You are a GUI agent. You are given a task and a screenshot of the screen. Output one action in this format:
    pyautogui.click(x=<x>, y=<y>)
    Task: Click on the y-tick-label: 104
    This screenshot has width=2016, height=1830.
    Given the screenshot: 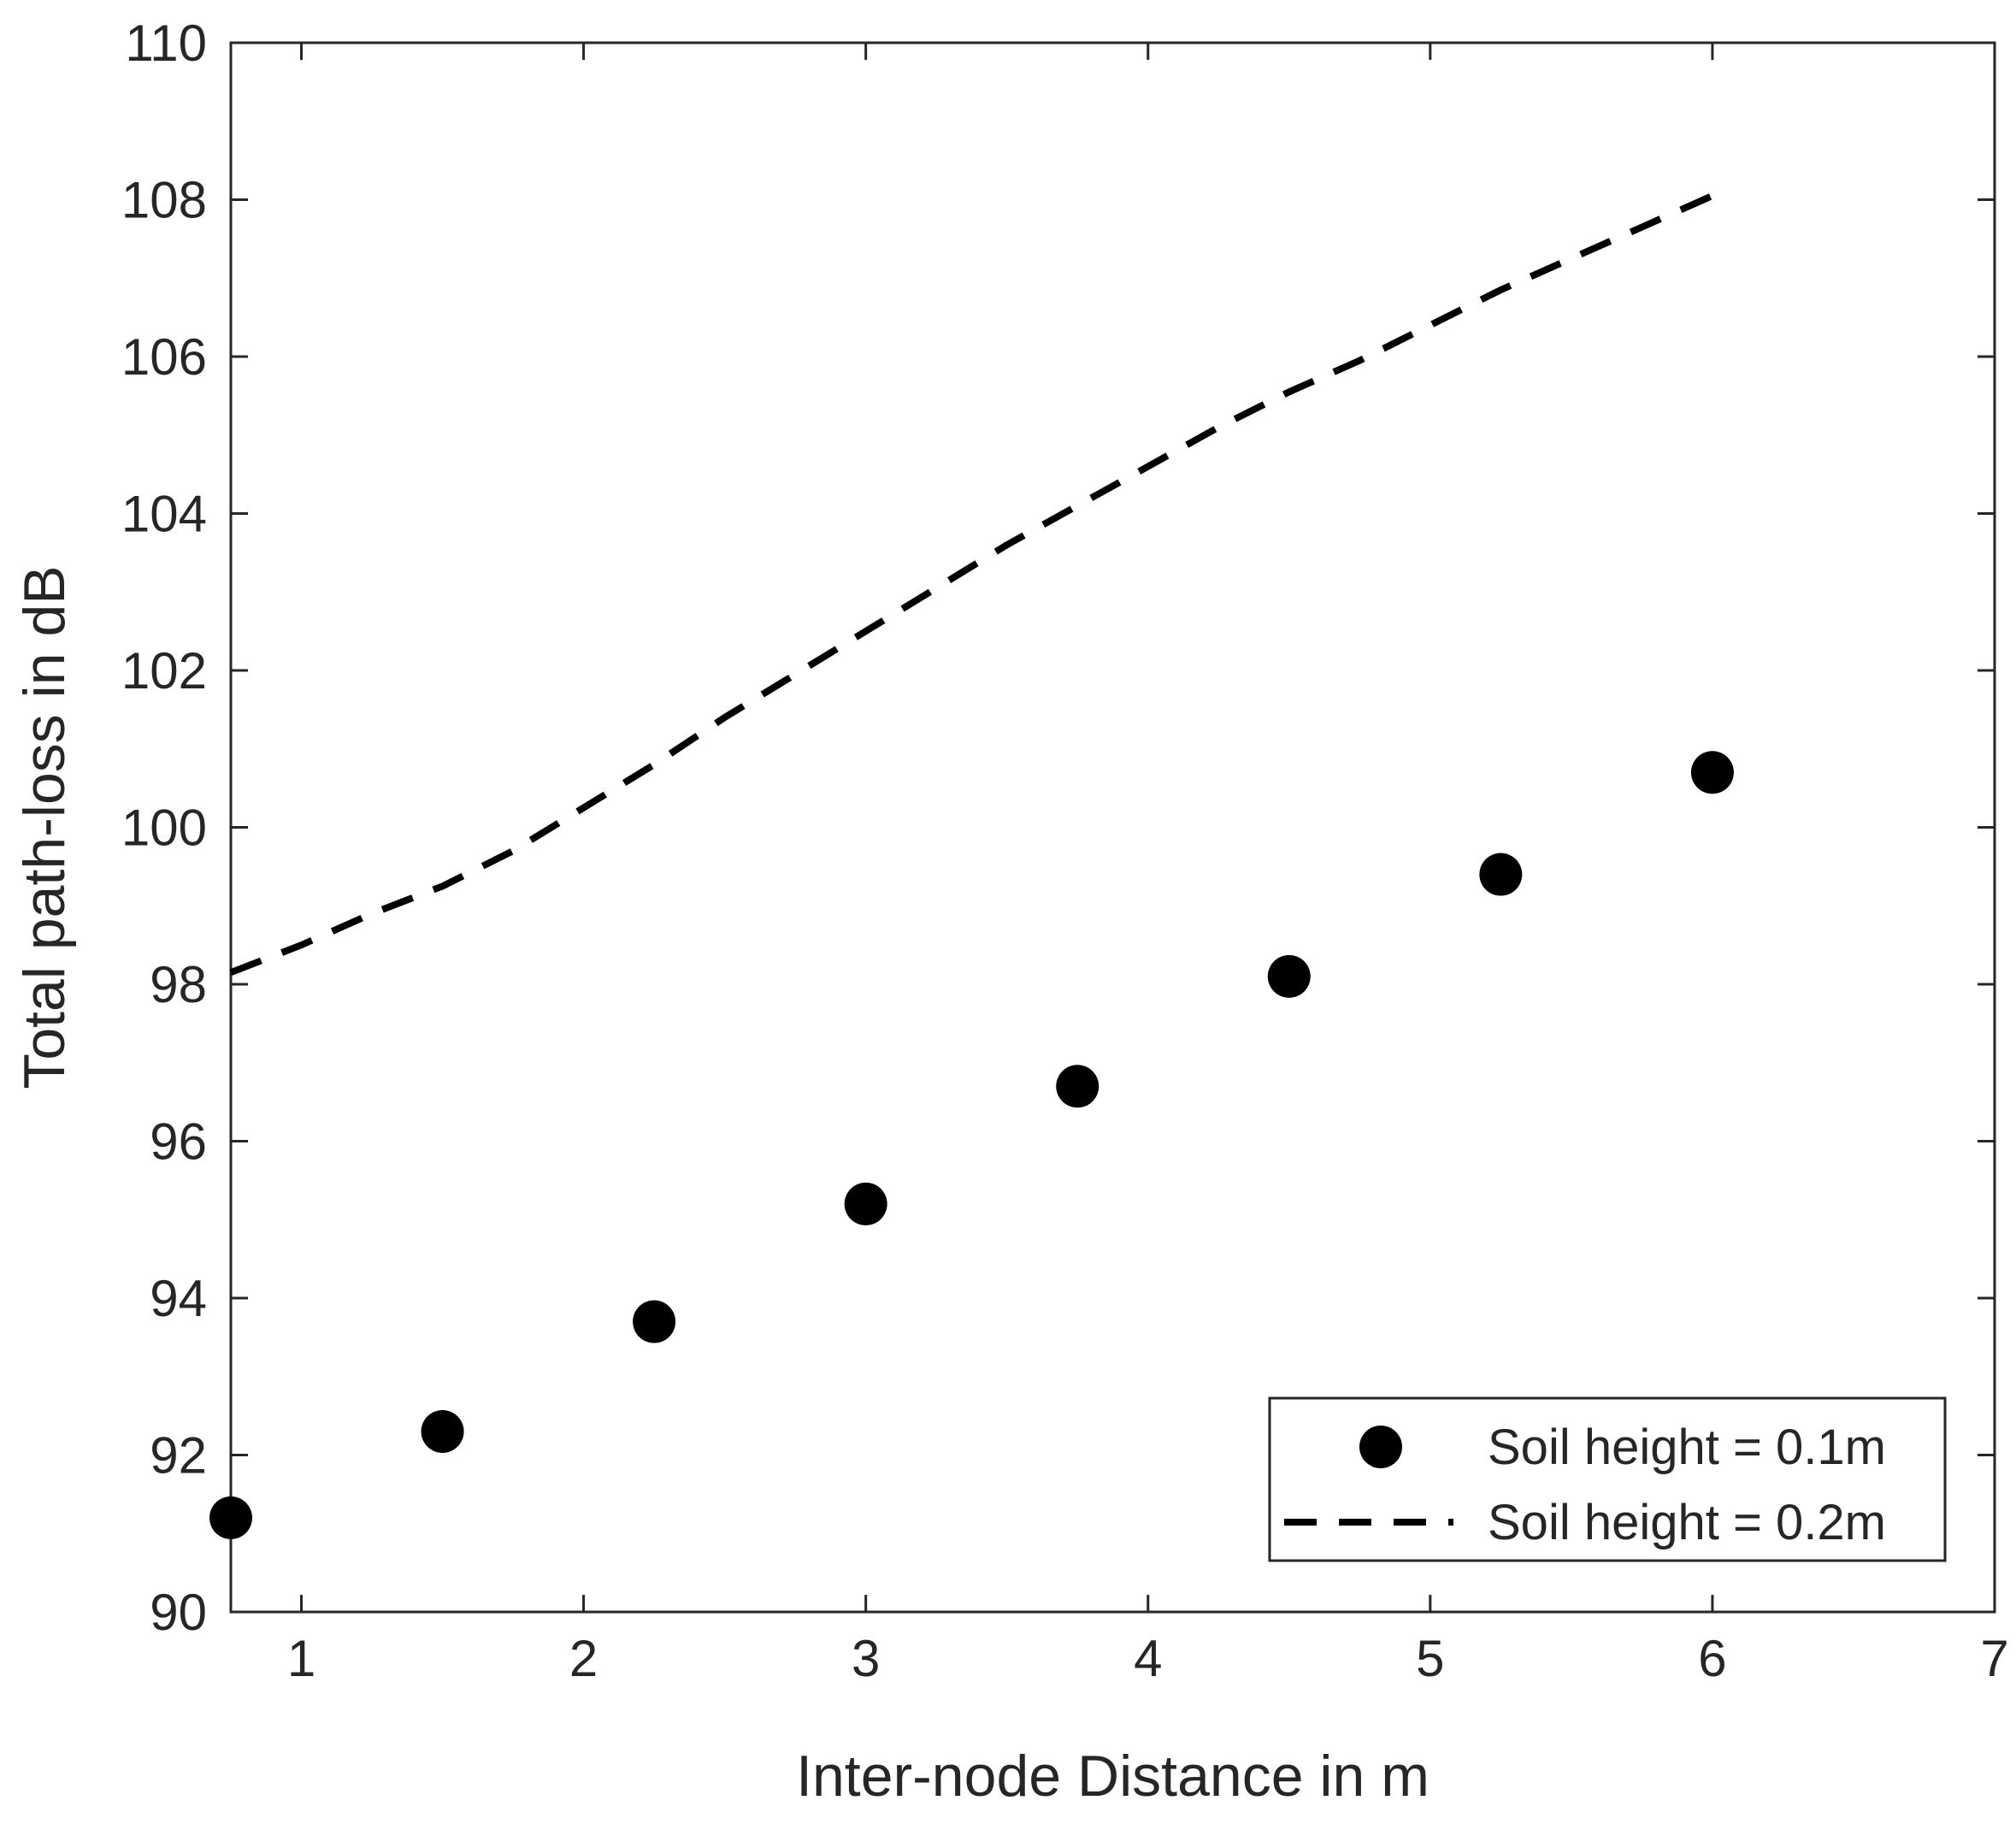 What is the action you would take?
    pyautogui.click(x=164, y=514)
    